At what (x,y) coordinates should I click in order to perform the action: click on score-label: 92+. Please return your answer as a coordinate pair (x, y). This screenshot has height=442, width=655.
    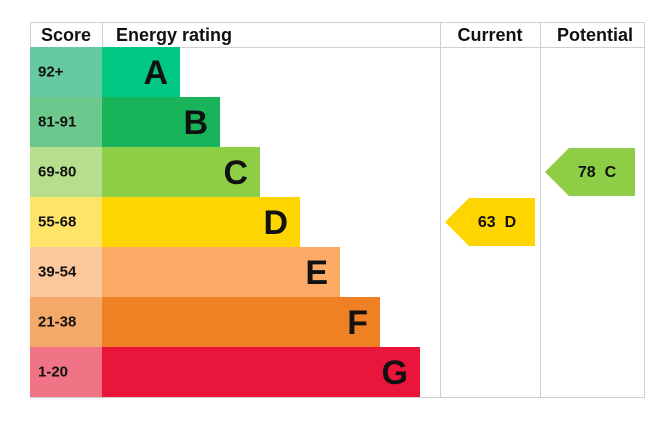
    Looking at the image, I should click on (51, 72).